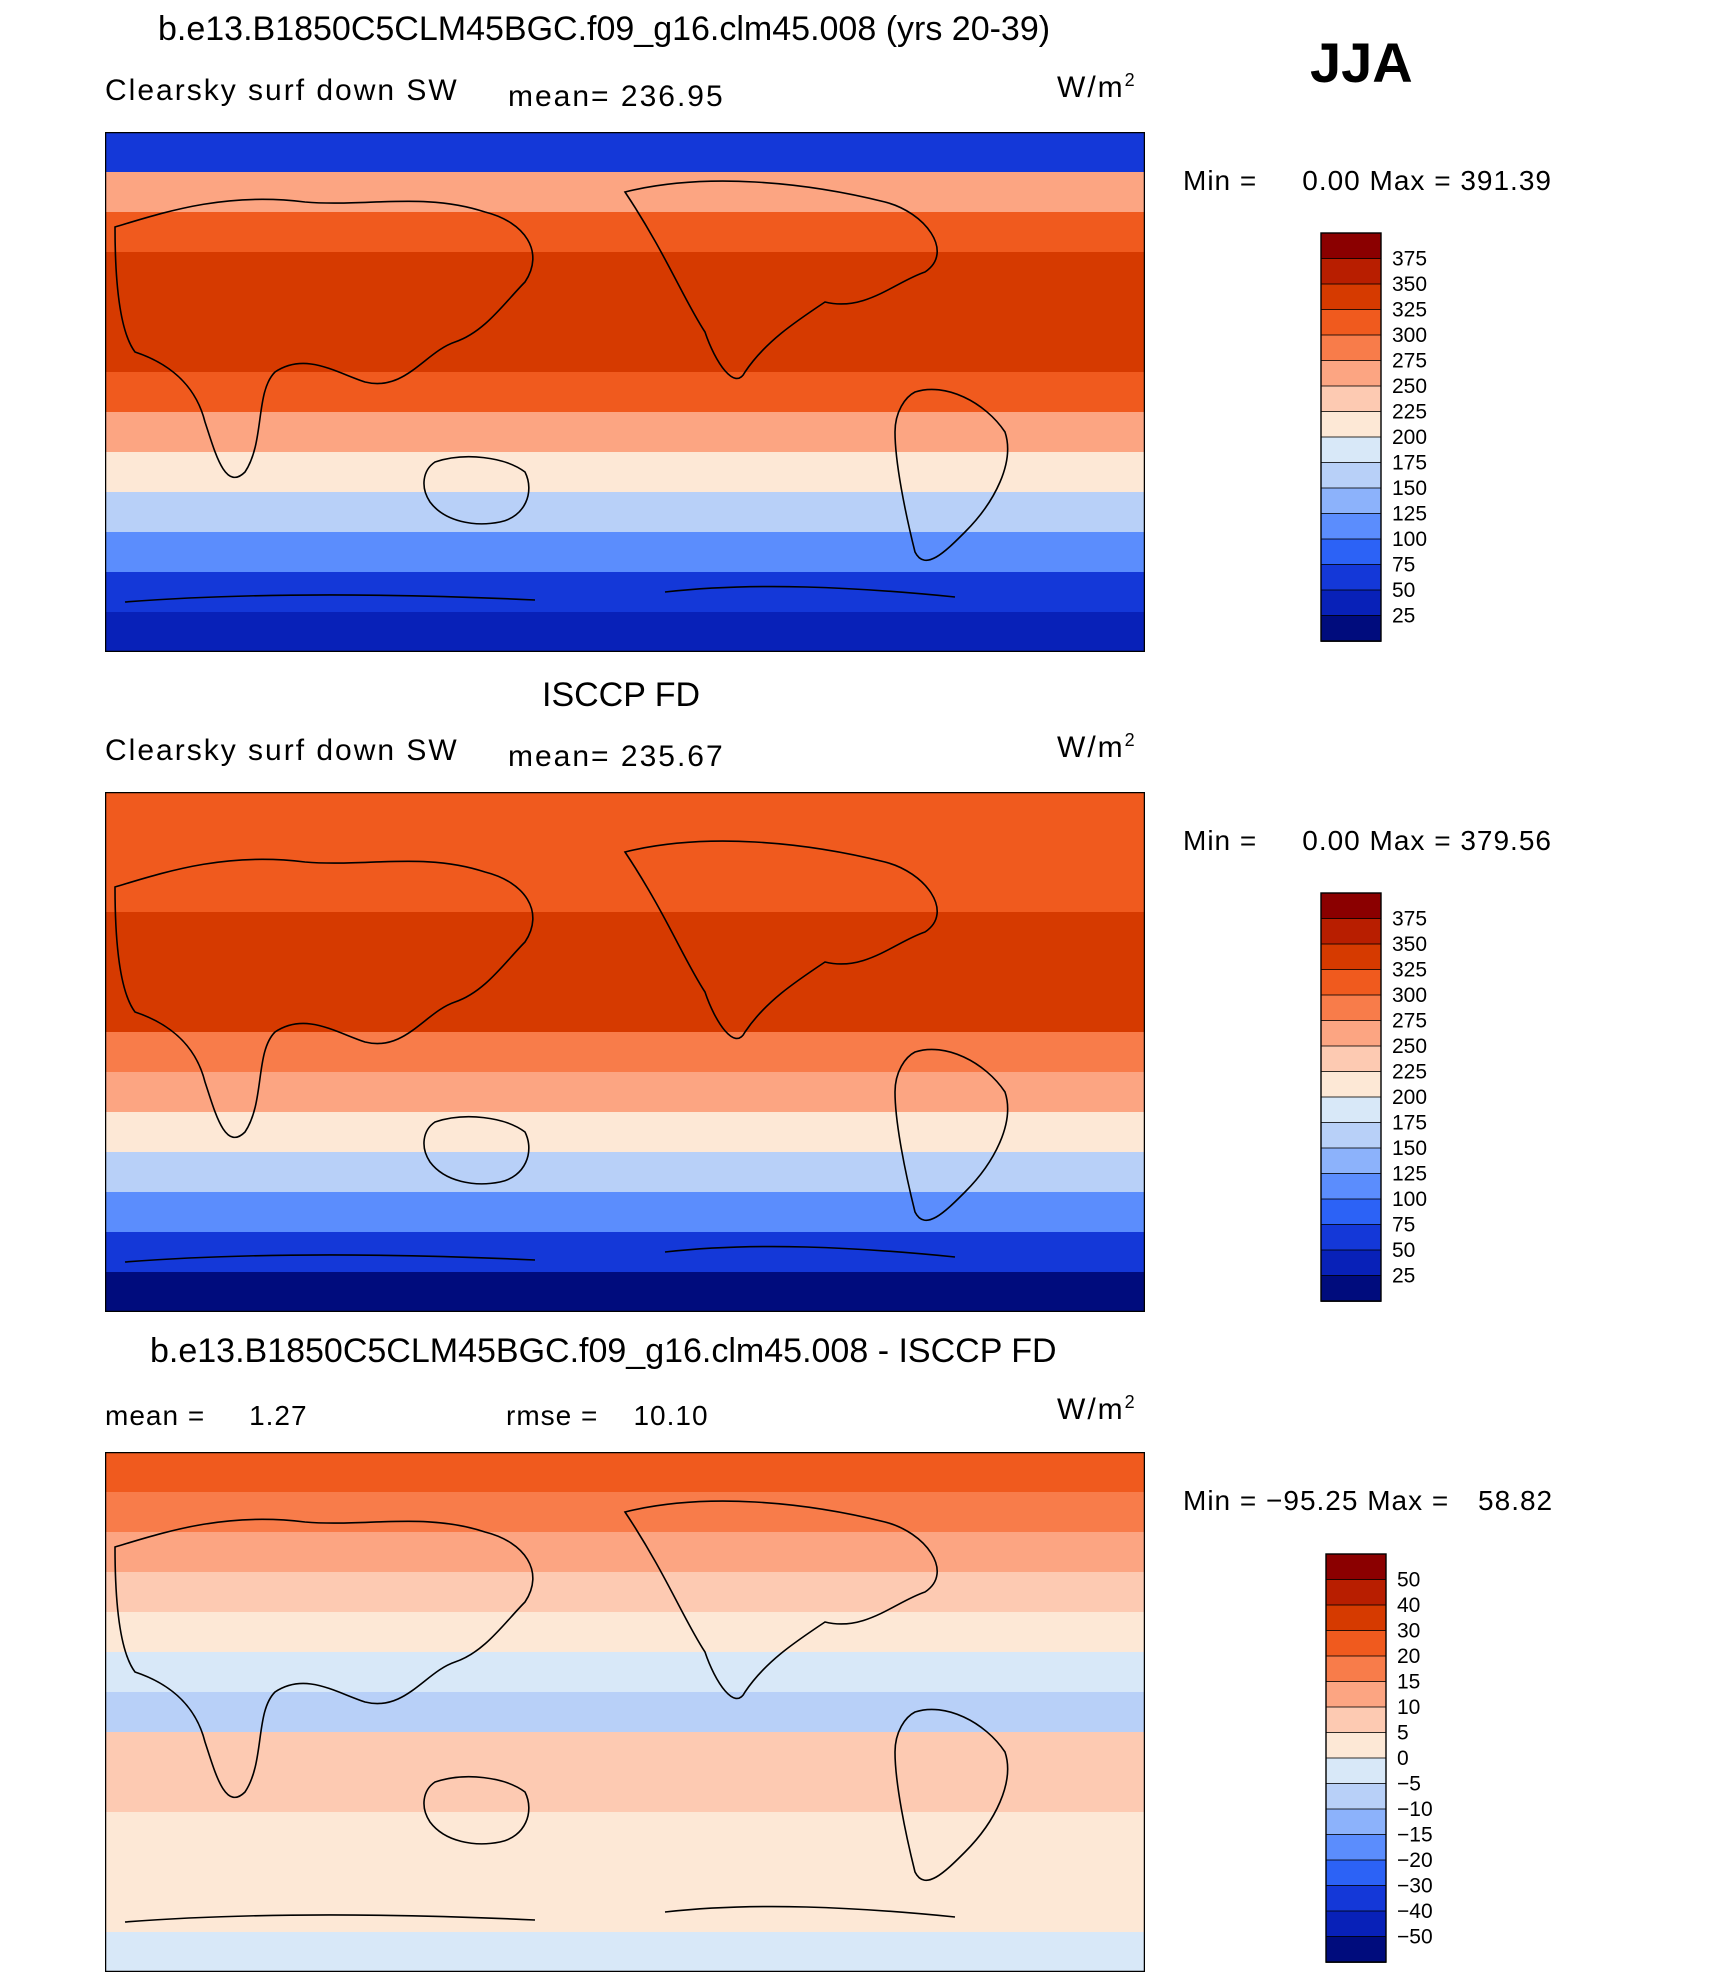 The height and width of the screenshot is (1979, 1710). I want to click on season-label: JJA, so click(1361, 62).